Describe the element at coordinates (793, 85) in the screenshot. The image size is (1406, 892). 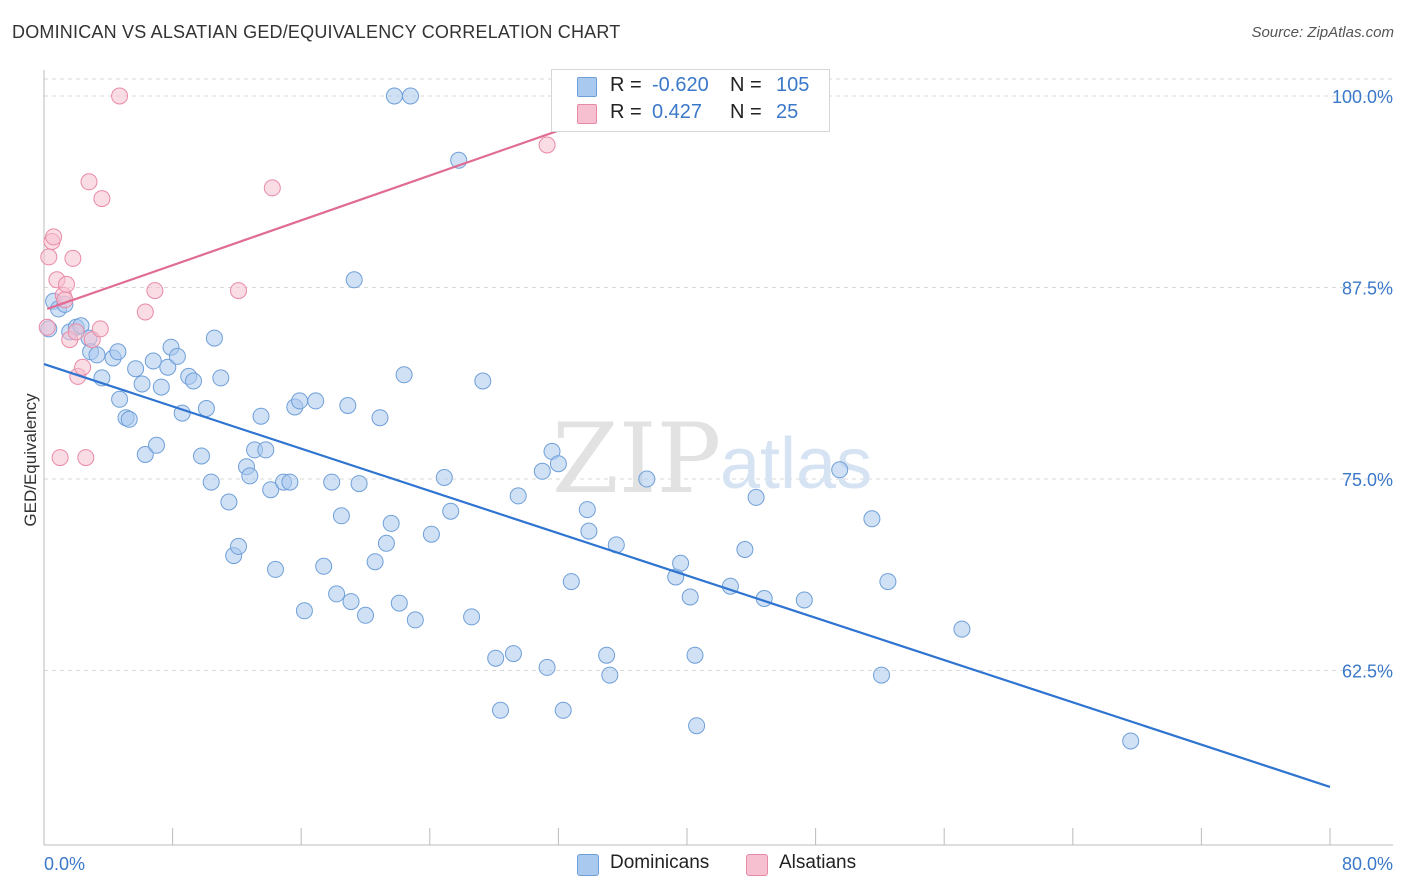
I see `n-value: 105` at that location.